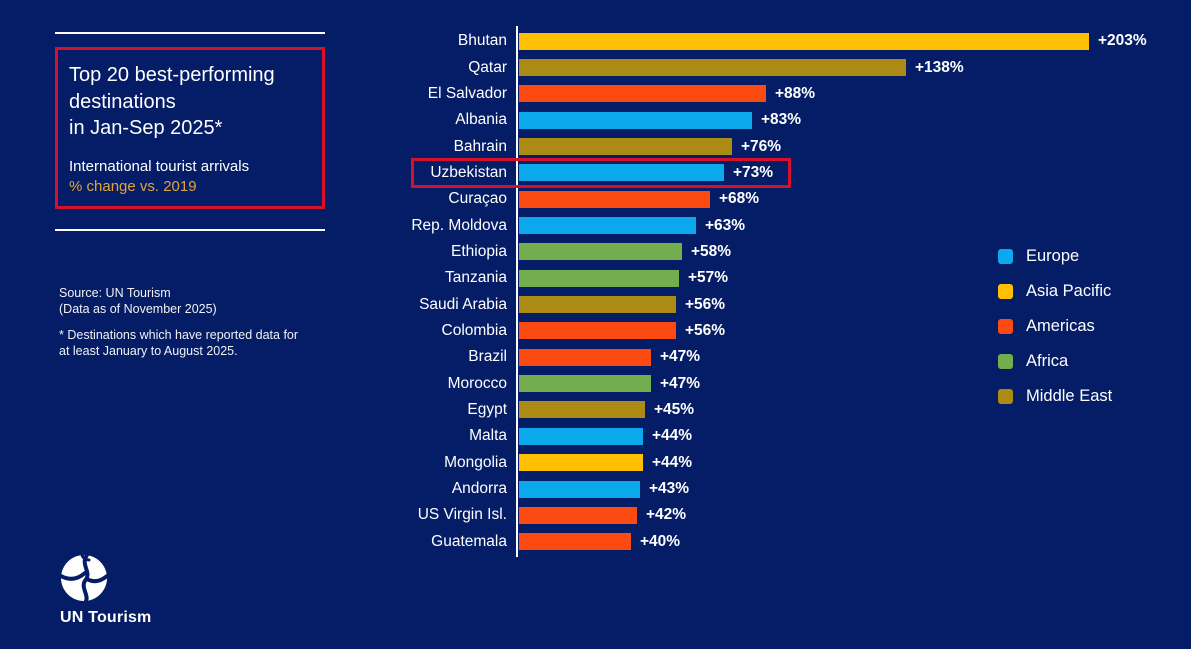  I want to click on value-label: +43%, so click(669, 489).